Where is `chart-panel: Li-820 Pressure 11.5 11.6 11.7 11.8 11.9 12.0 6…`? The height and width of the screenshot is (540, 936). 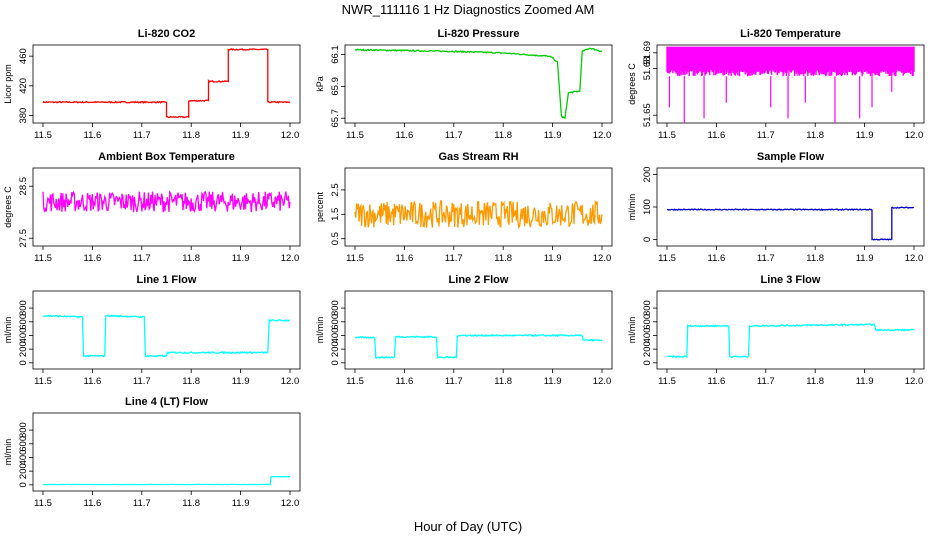
chart-panel: Li-820 Pressure 11.5 11.6 11.7 11.8 11.9 12.0 6… is located at coordinates (464, 84).